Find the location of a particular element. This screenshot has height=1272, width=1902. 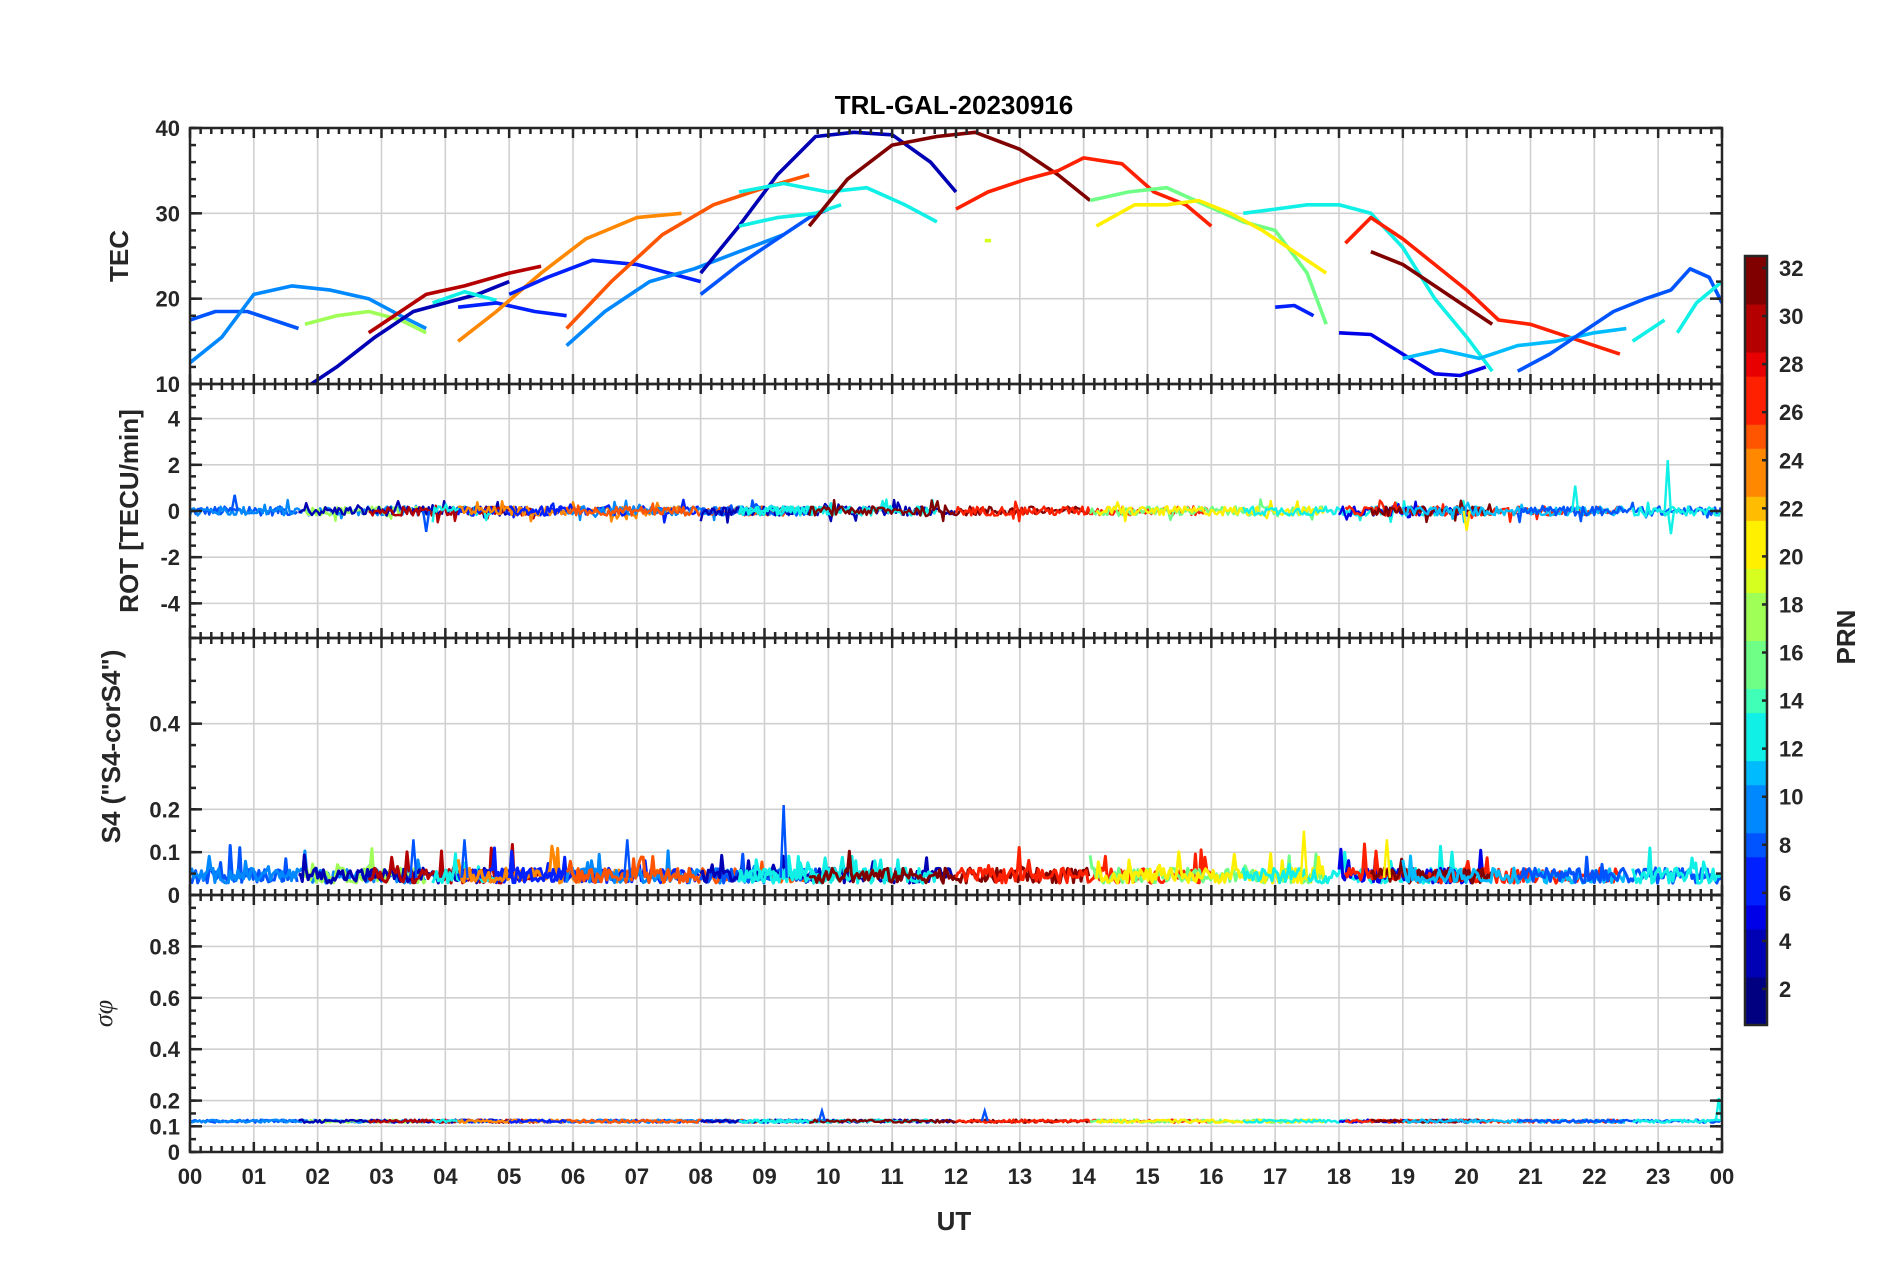

colorbar-tick-label: 14 is located at coordinates (1791, 701).